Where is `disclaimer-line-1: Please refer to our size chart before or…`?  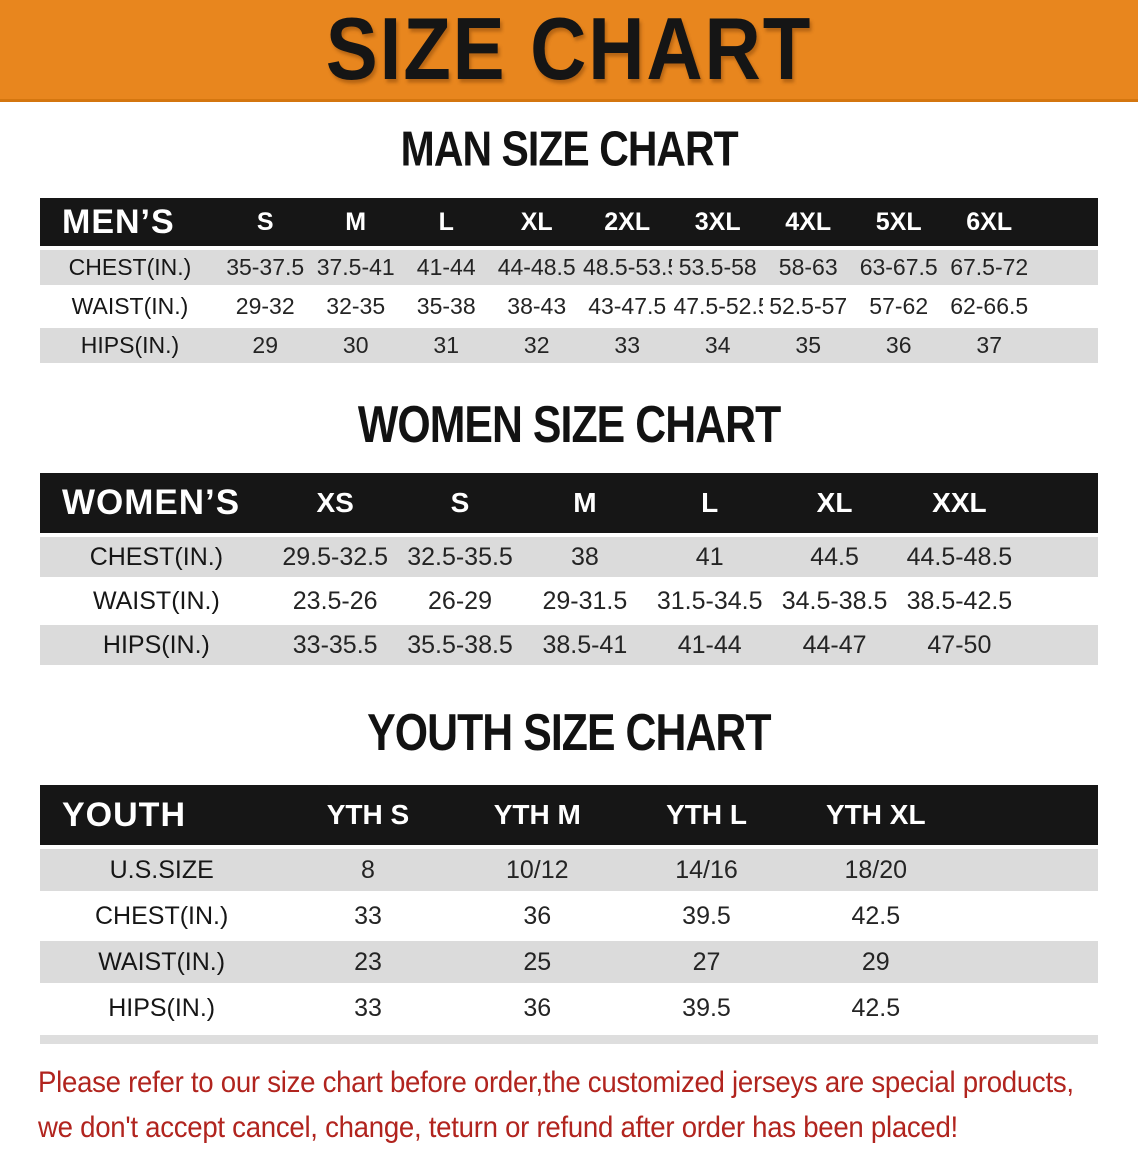 disclaimer-line-1: Please refer to our size chart before or… is located at coordinates (556, 1082).